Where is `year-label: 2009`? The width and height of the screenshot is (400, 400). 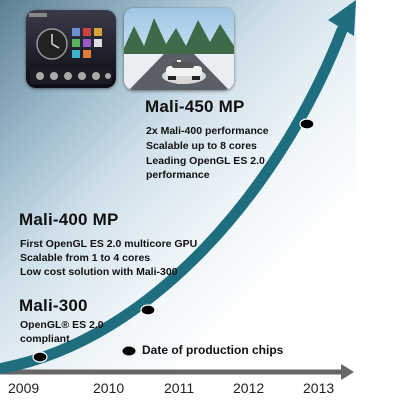 year-label: 2009 is located at coordinates (24, 388).